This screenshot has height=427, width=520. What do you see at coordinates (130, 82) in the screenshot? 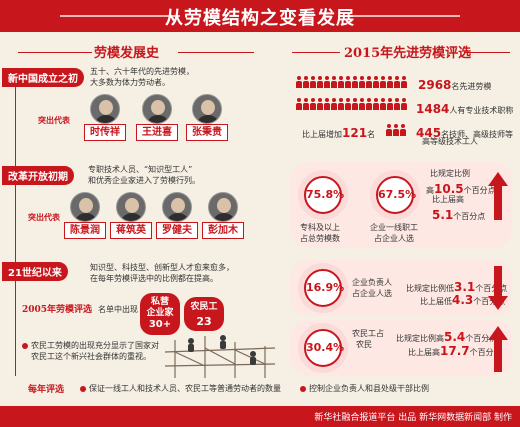
I see `era-1-desc-2: 大多数为体力劳动者。` at bounding box center [130, 82].